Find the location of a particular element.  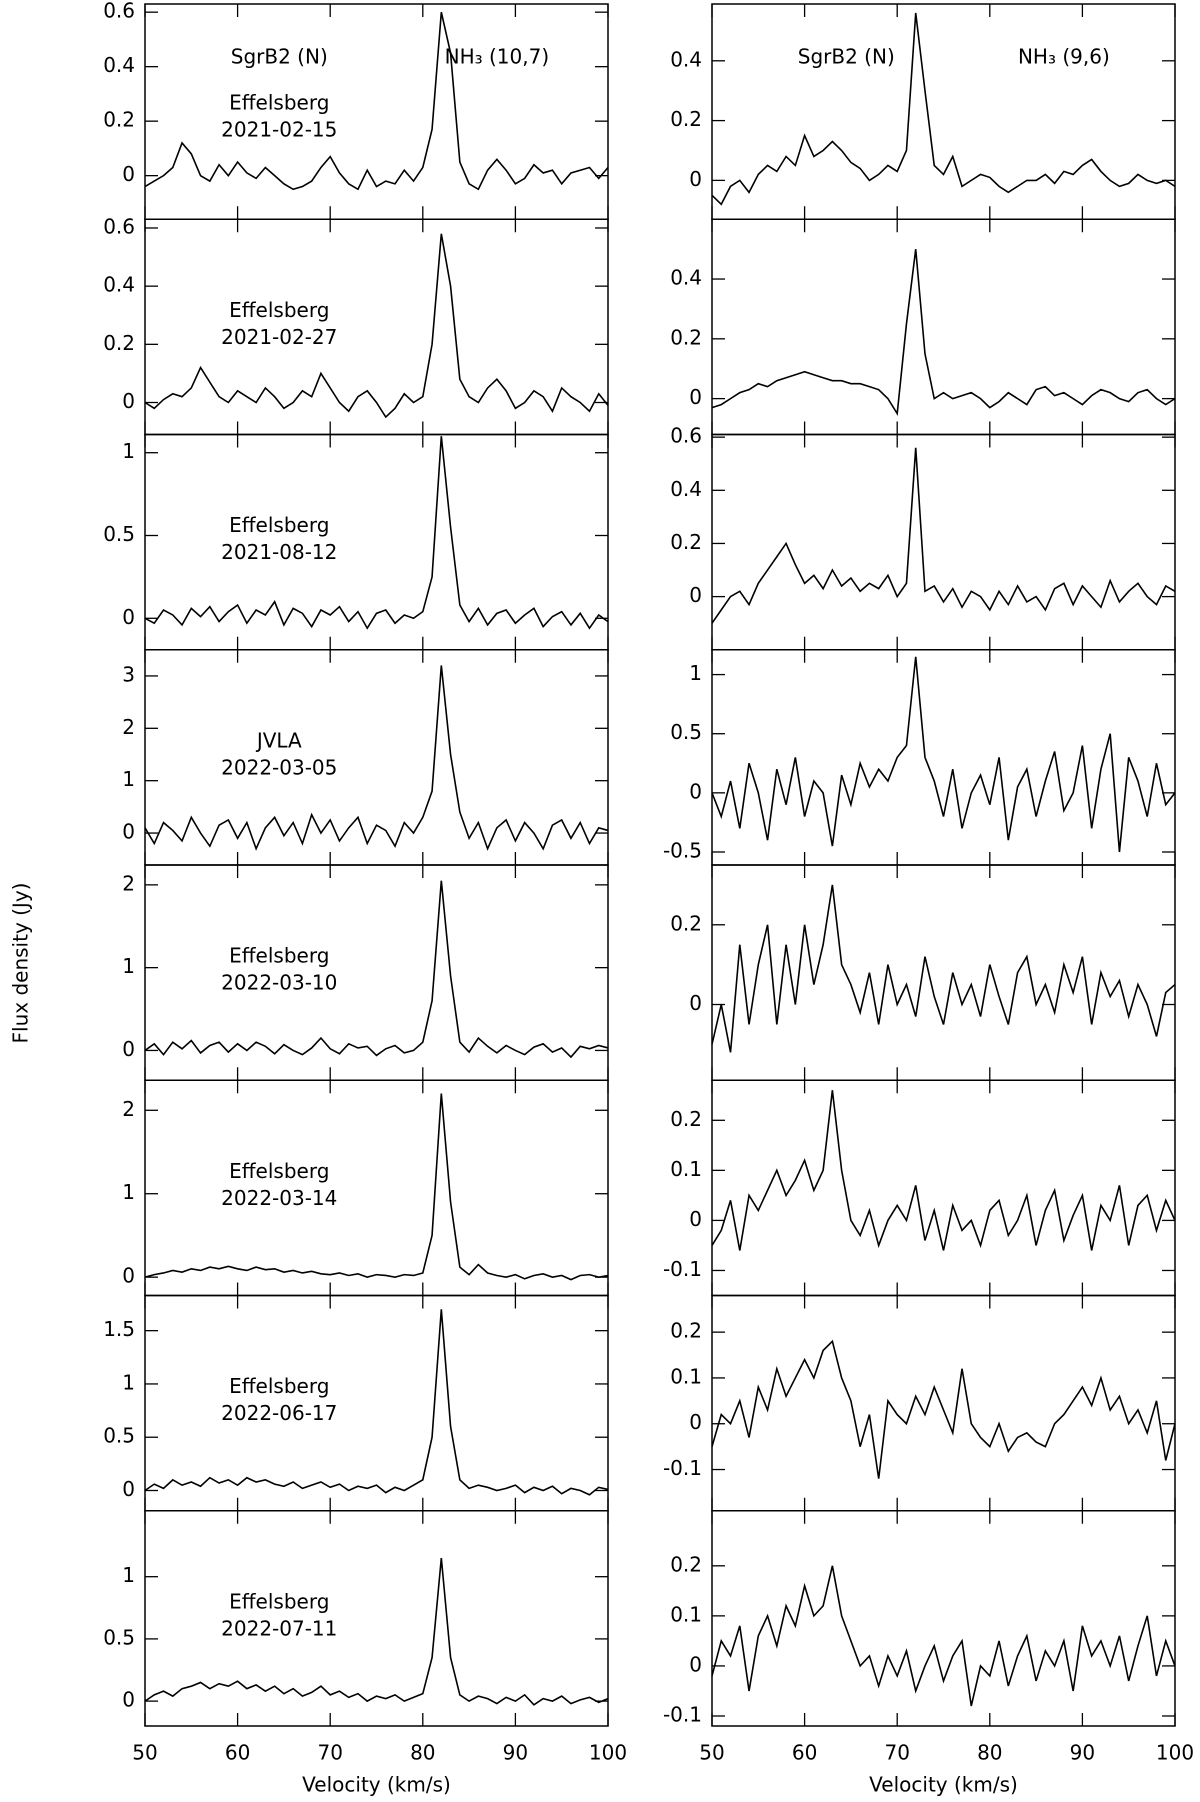

date-label: 2021-02-15 is located at coordinates (279, 130).